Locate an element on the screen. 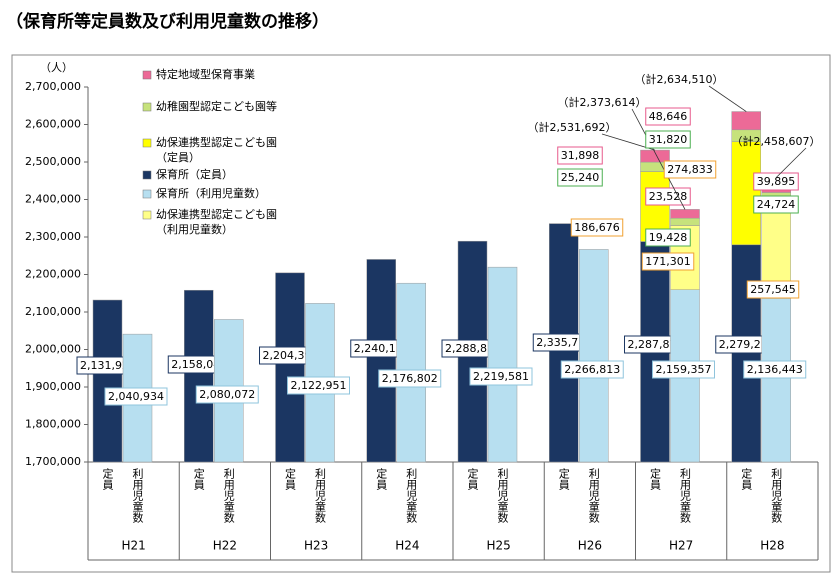 The height and width of the screenshot is (578, 837). value-label: 2,288,819 is located at coordinates (473, 348).